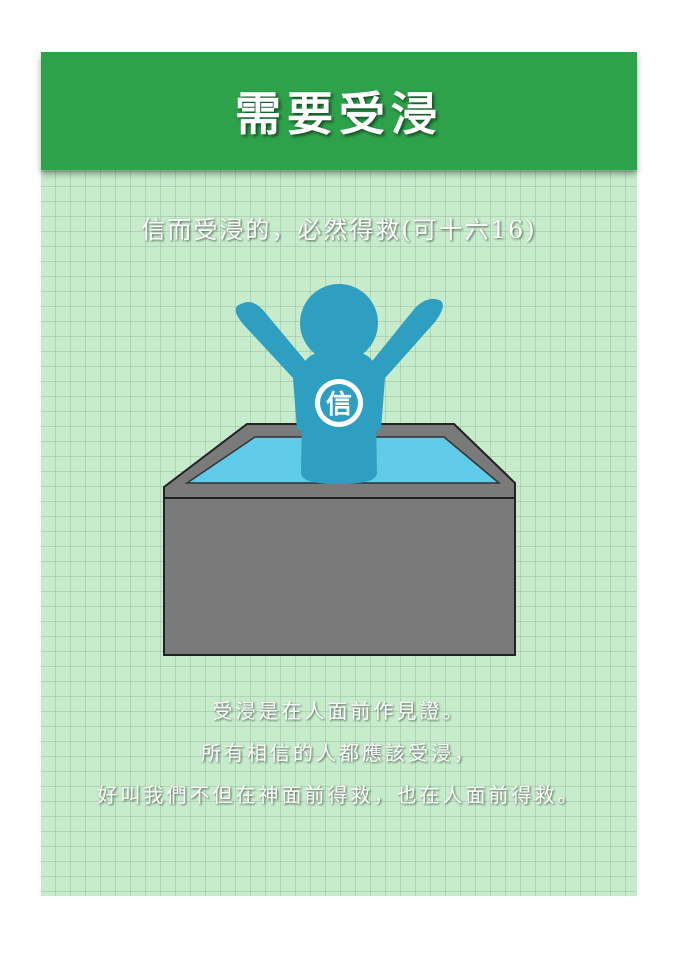 The width and height of the screenshot is (678, 960). What do you see at coordinates (339, 323) in the screenshot?
I see `head` at bounding box center [339, 323].